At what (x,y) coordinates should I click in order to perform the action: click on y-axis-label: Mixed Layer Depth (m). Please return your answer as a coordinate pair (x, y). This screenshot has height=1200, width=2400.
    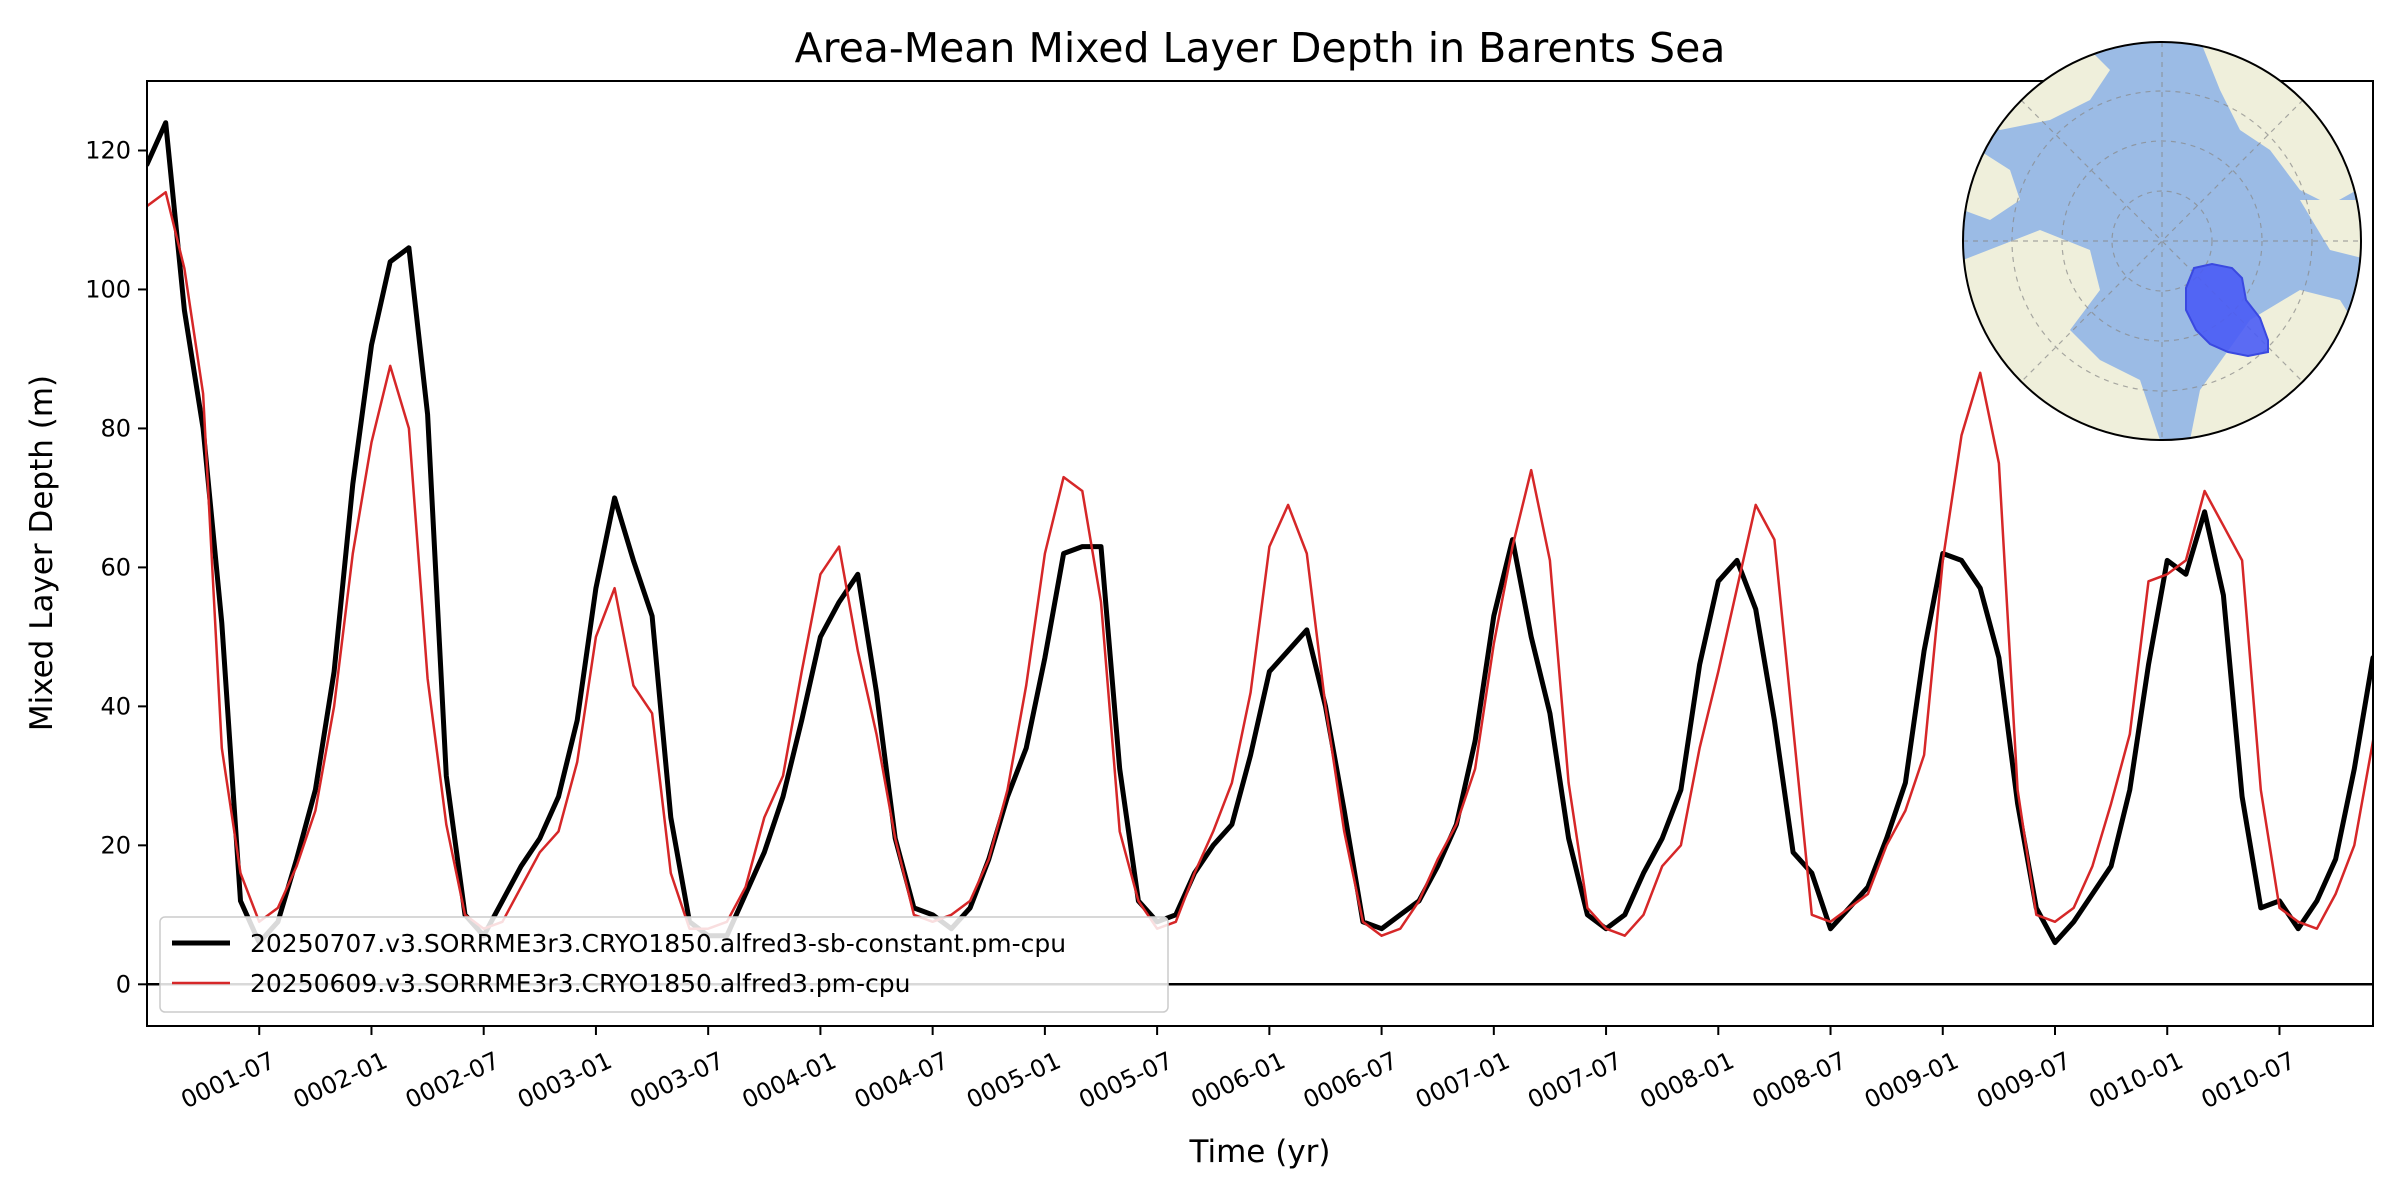
    Looking at the image, I should click on (42, 553).